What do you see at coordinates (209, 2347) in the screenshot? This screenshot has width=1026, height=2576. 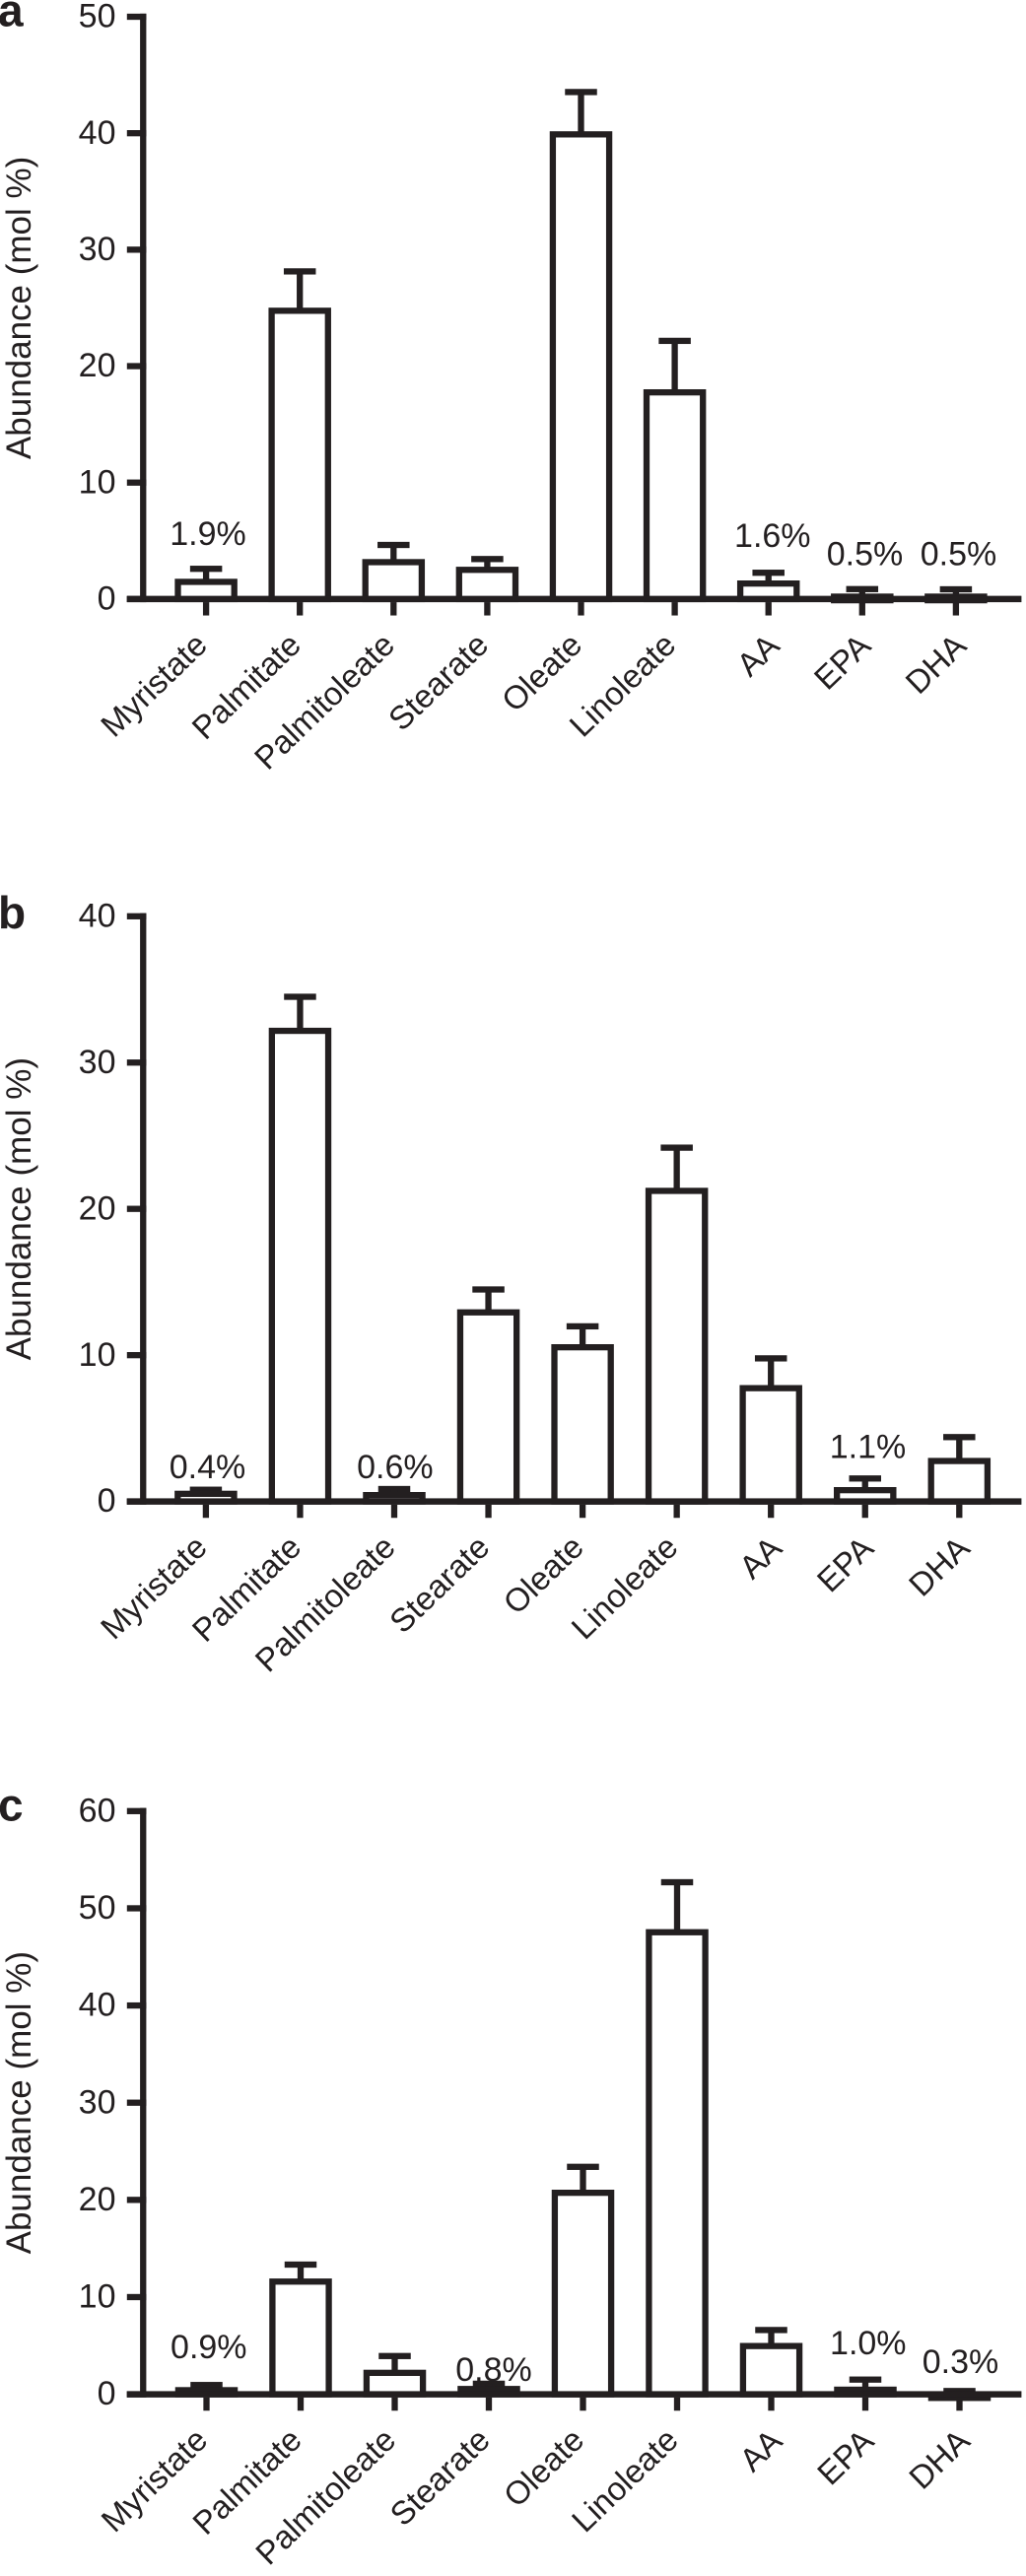 I see `svg-text: 0.9%` at bounding box center [209, 2347].